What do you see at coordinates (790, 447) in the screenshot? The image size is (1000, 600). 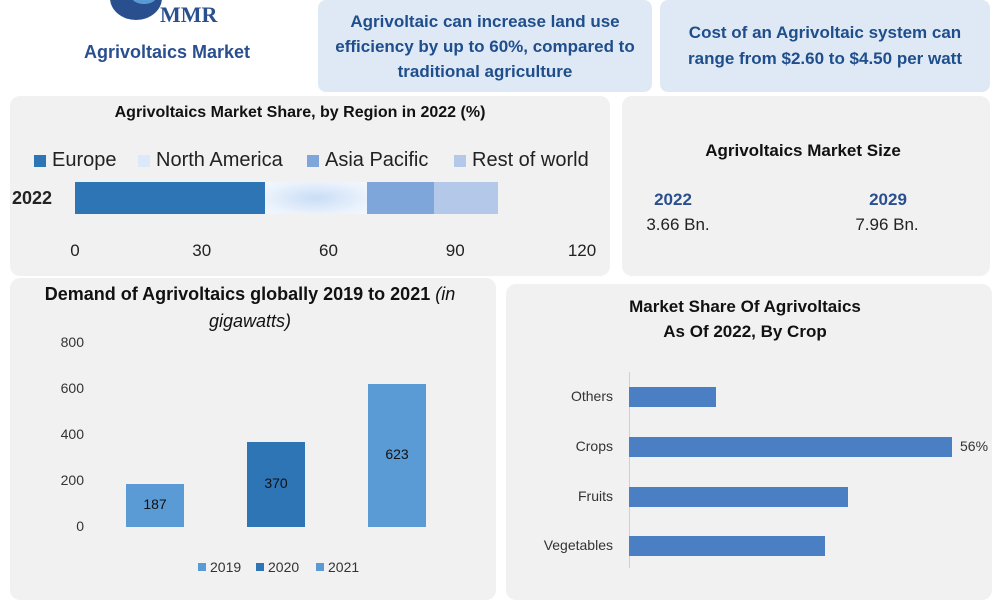 I see `bar-crops` at bounding box center [790, 447].